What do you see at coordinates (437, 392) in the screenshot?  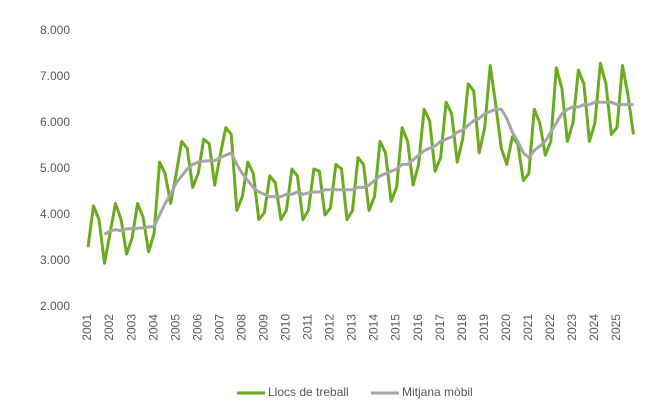 I see `legend-label: Mitjana mòbil` at bounding box center [437, 392].